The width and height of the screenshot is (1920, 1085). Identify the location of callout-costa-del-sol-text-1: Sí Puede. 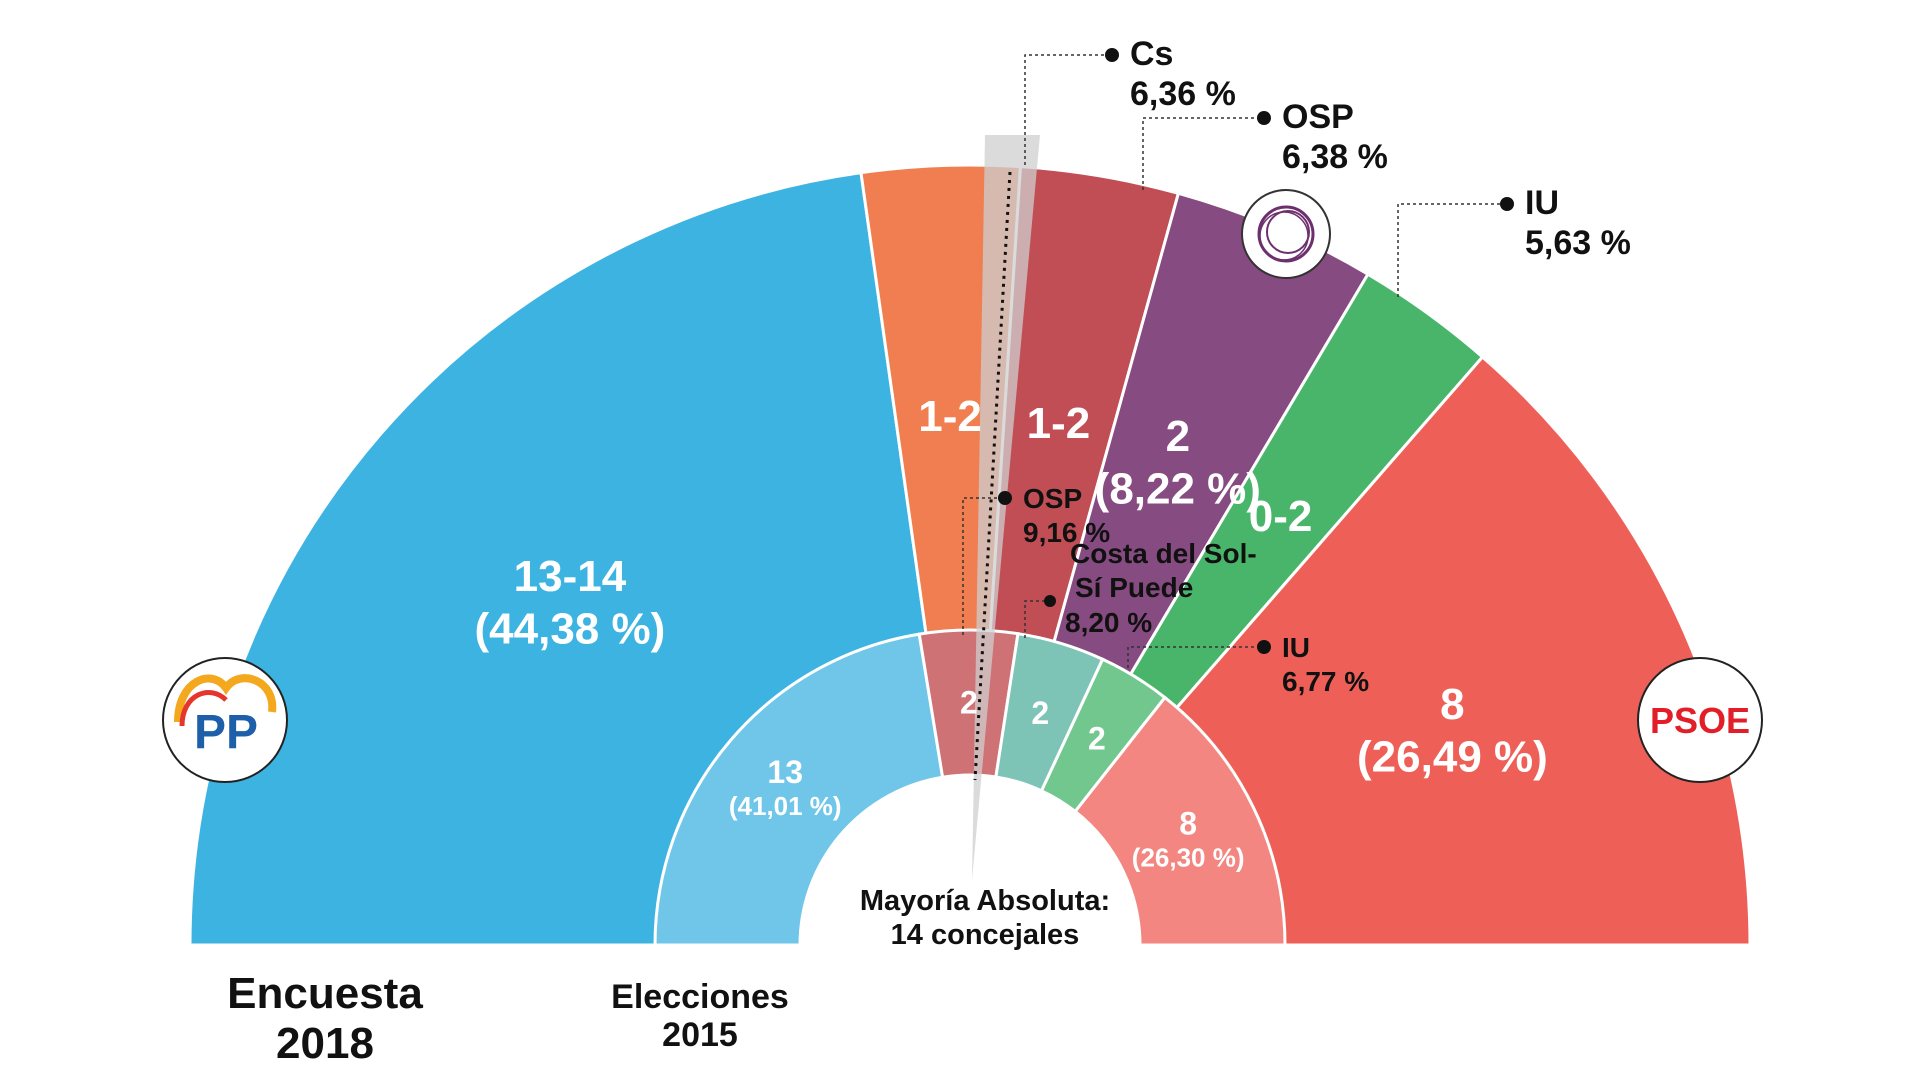
(1134, 587).